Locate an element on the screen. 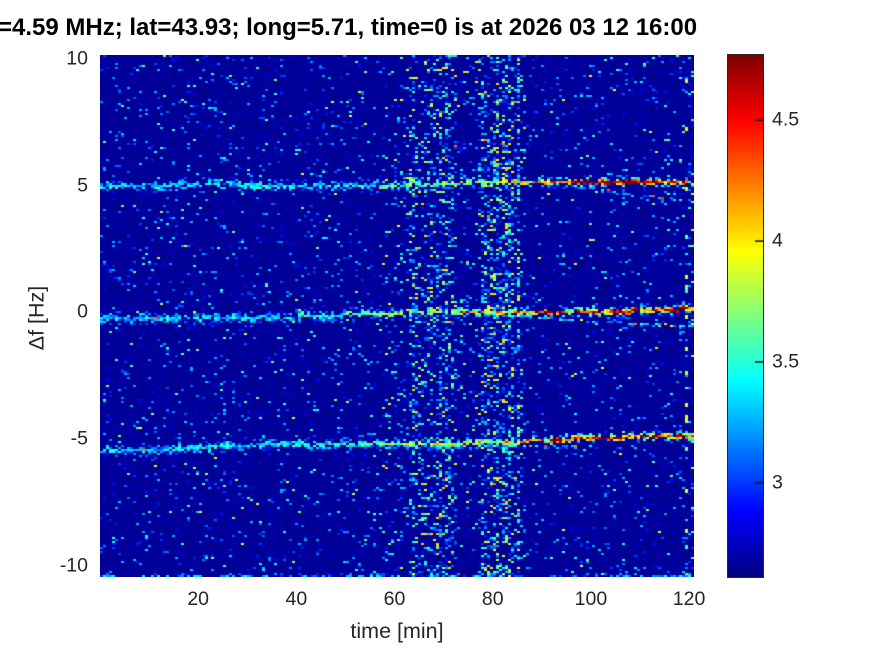 Image resolution: width=875 pixels, height=656 pixels. x-tick-label: 40 is located at coordinates (296, 599).